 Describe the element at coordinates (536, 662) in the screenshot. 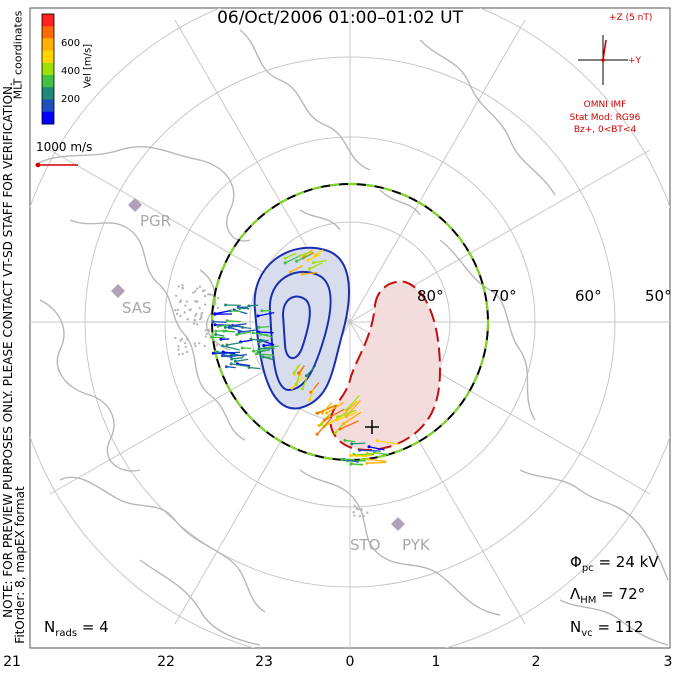

I see `mlt-label-2: 2` at that location.